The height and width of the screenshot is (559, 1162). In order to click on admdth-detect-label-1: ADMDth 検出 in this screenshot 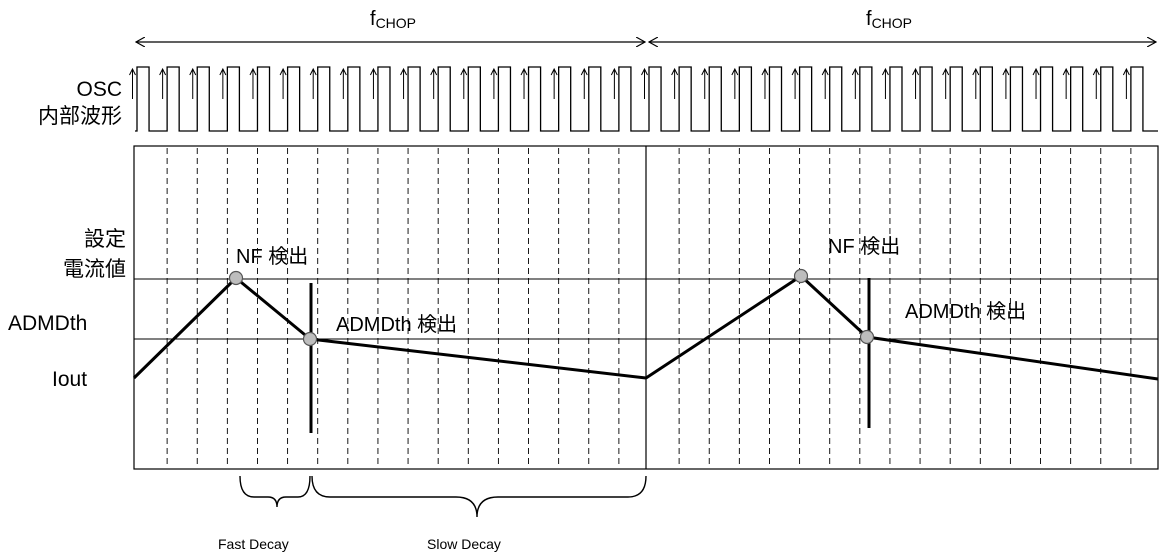, I will do `click(397, 325)`.